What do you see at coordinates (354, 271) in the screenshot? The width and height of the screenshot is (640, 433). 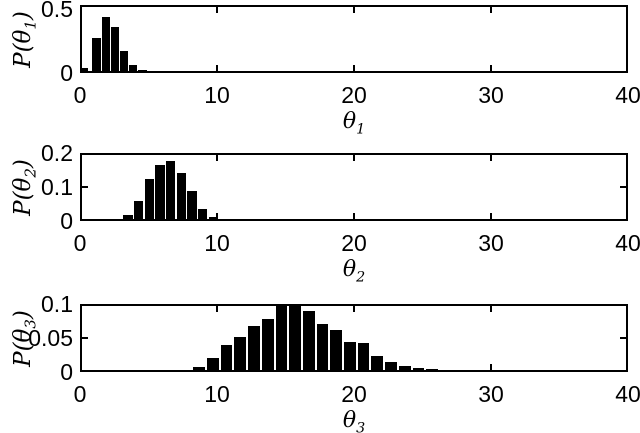 I see `x-axis-label-theta2: θ2` at bounding box center [354, 271].